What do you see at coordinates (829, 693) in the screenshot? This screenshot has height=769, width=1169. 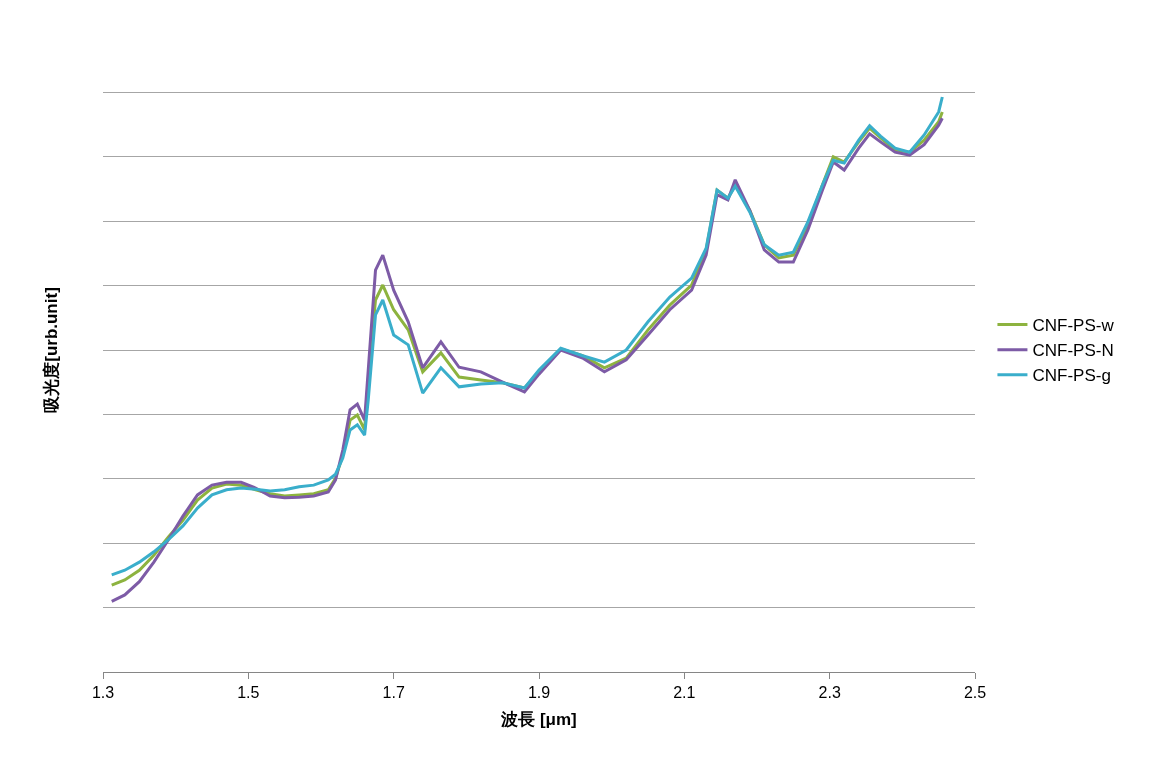 I see `x-tick-label: 2.3` at bounding box center [829, 693].